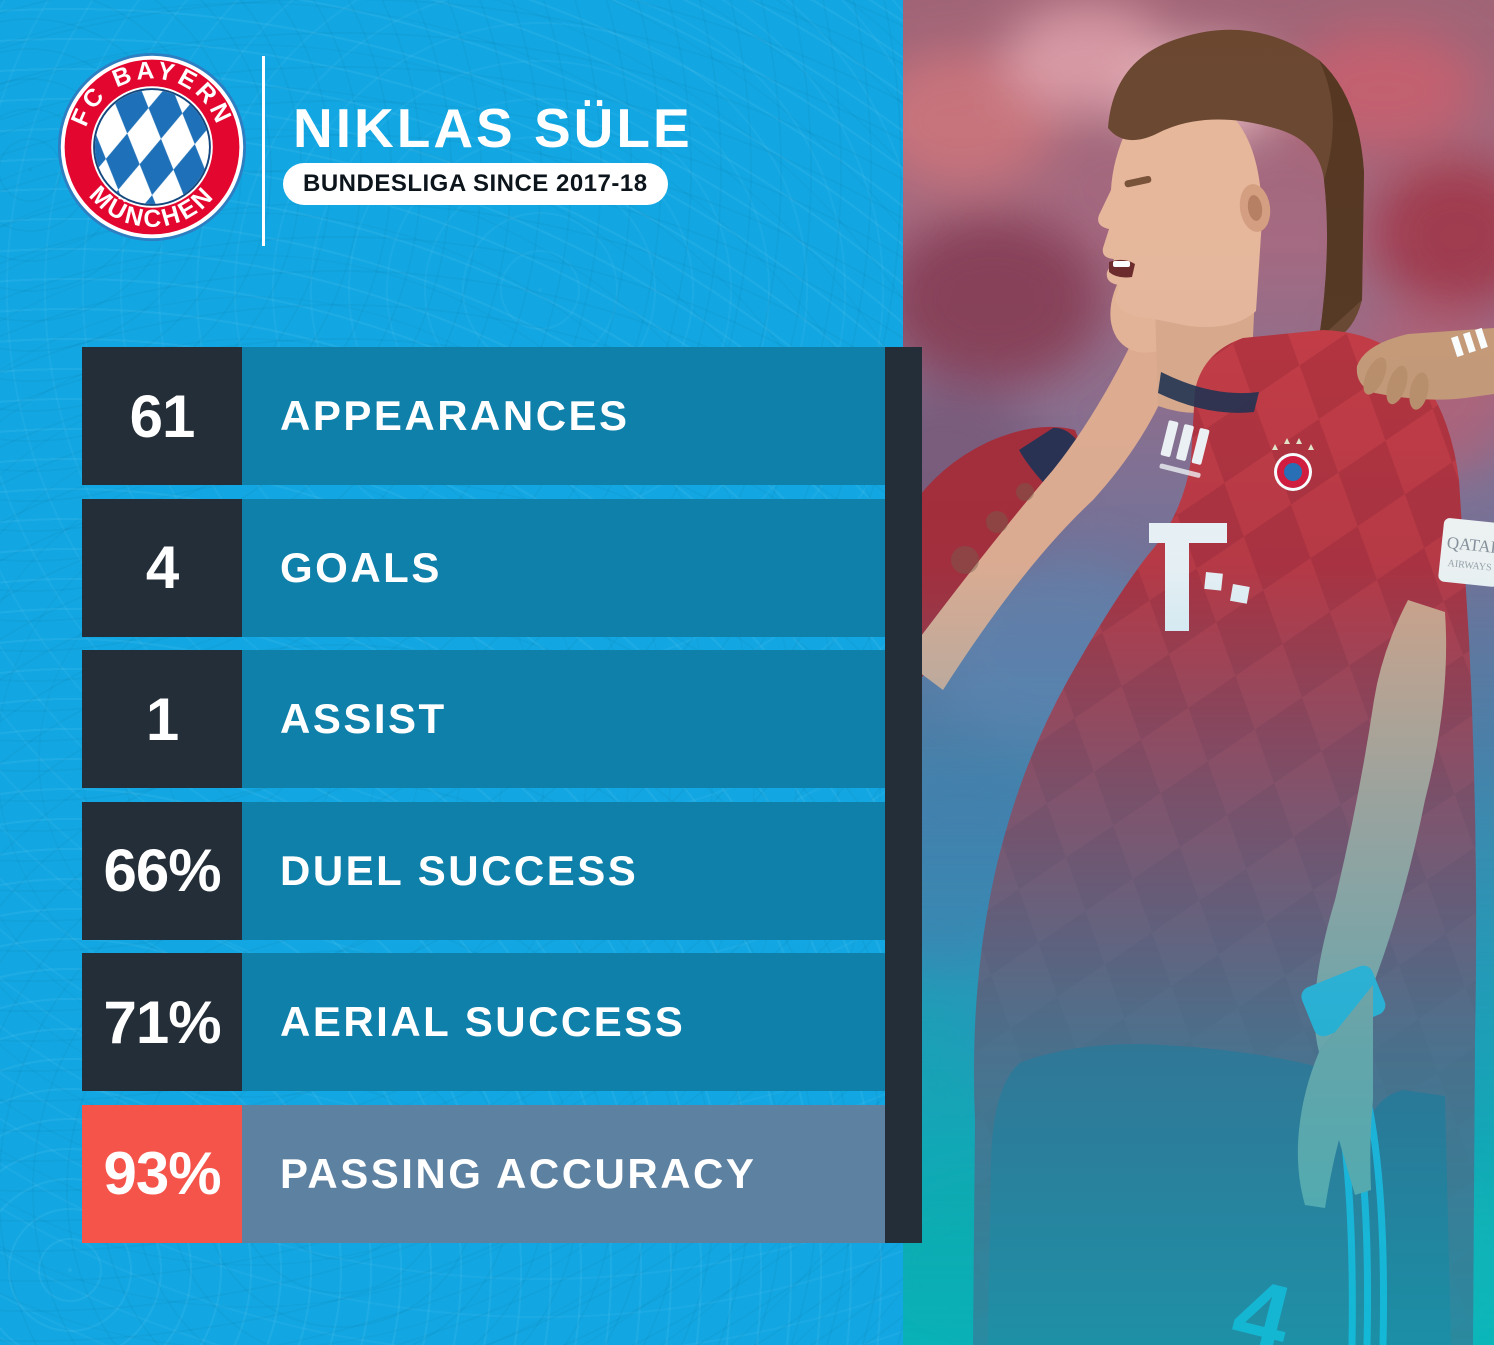 This screenshot has width=1494, height=1345. What do you see at coordinates (563, 416) in the screenshot?
I see `stat-label: APPEARANCES` at bounding box center [563, 416].